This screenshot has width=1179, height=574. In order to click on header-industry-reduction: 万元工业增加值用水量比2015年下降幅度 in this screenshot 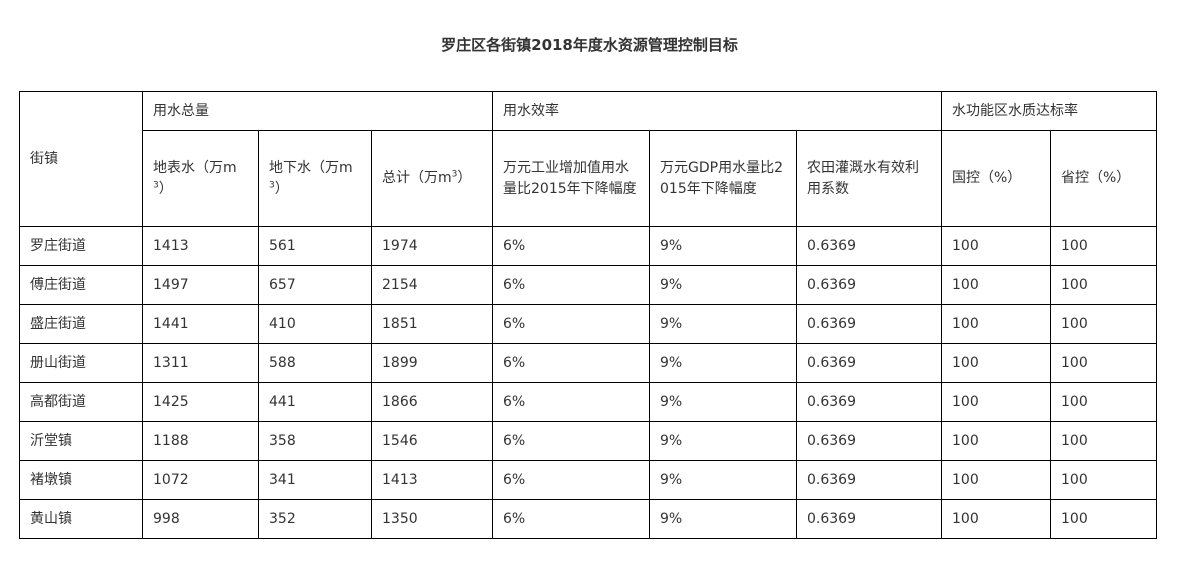, I will do `click(571, 178)`.